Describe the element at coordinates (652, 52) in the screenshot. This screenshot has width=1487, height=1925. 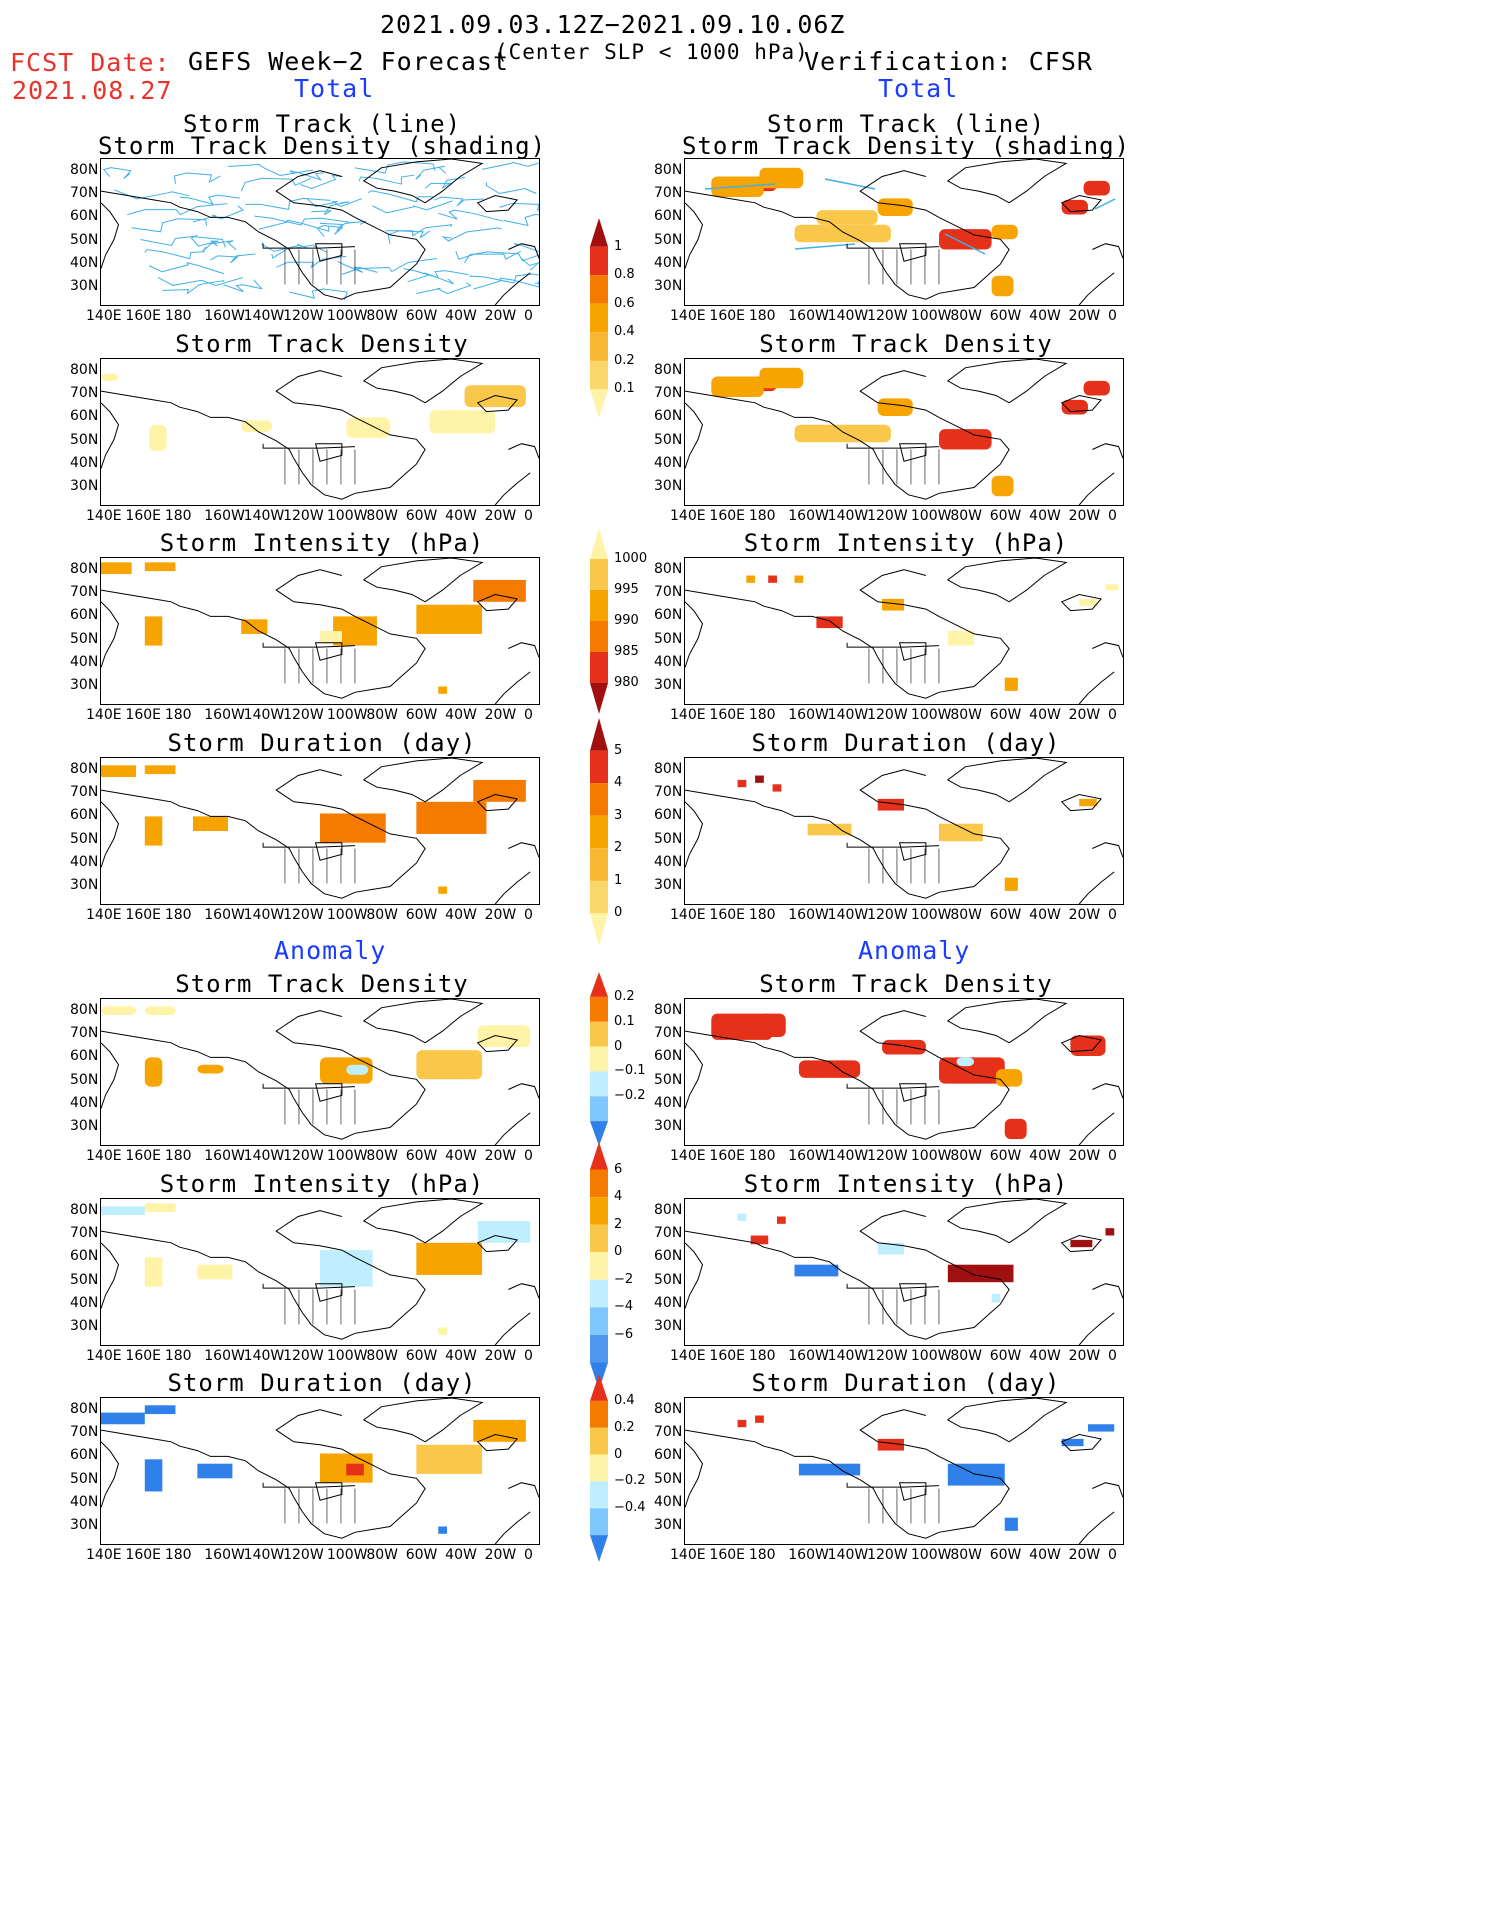
I see `slp-subtitle: (Center SLP < 1000 hPa)` at that location.